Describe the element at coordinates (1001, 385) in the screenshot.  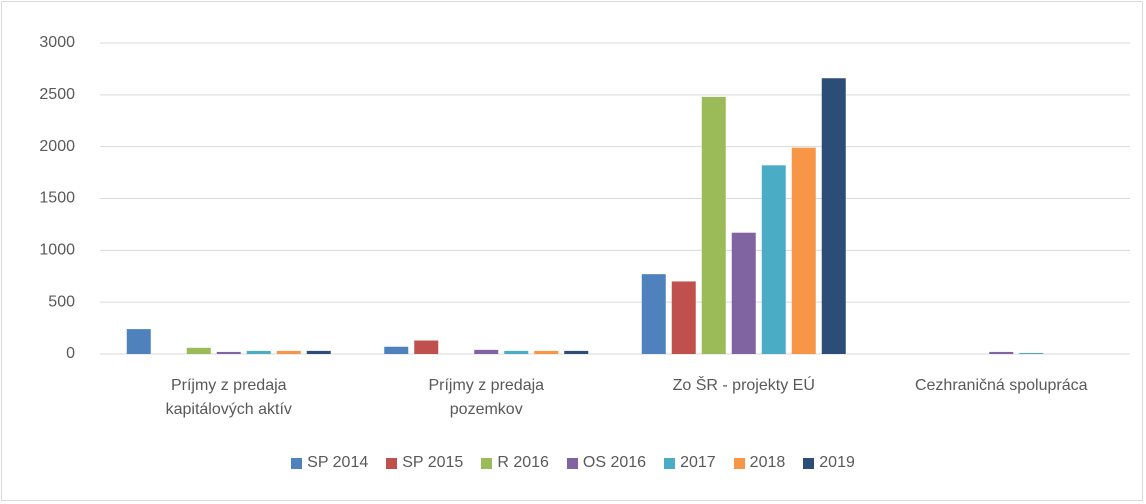
I see `x-tick-label: Cezhraničná spolupráca` at that location.